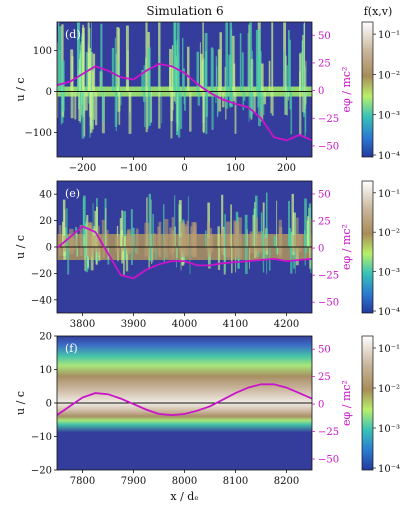 This screenshot has height=511, width=407. What do you see at coordinates (20, 403) in the screenshot?
I see `y-axis-label-2: u / c` at bounding box center [20, 403].